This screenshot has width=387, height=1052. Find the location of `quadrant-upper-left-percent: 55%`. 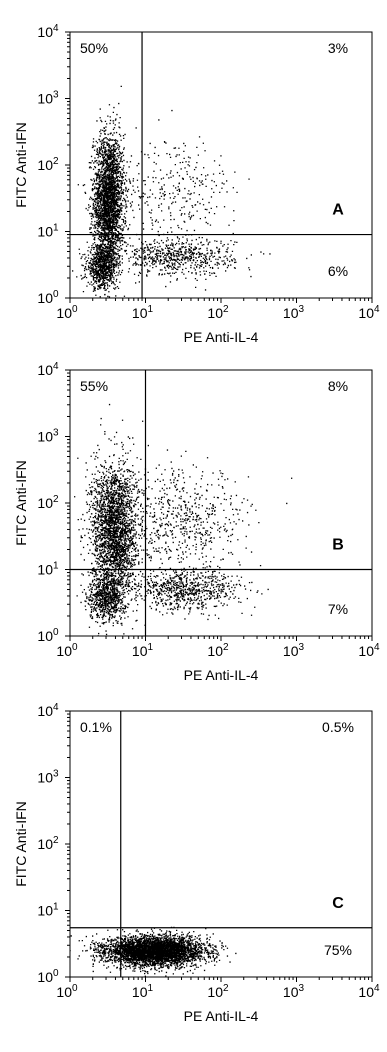

quadrant-upper-left-percent: 55% is located at coordinates (94, 386).